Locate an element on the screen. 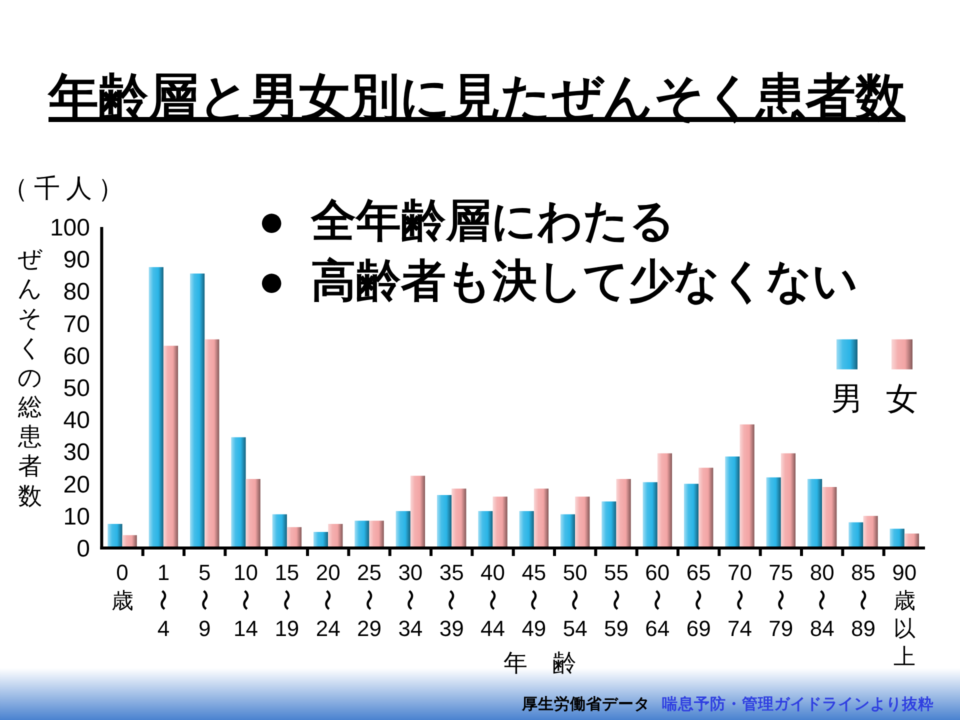  text: ぜんそくの総患者数 is located at coordinates (30, 378).